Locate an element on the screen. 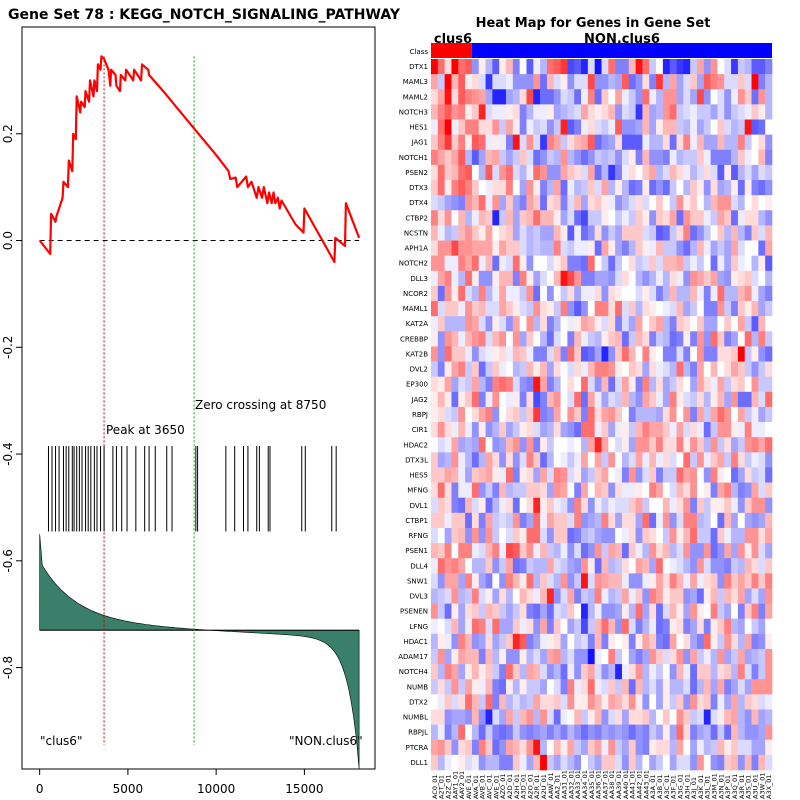 Image resolution: width=800 pixels, height=800 pixels. gene-label: NOTCH4 is located at coordinates (414, 672).